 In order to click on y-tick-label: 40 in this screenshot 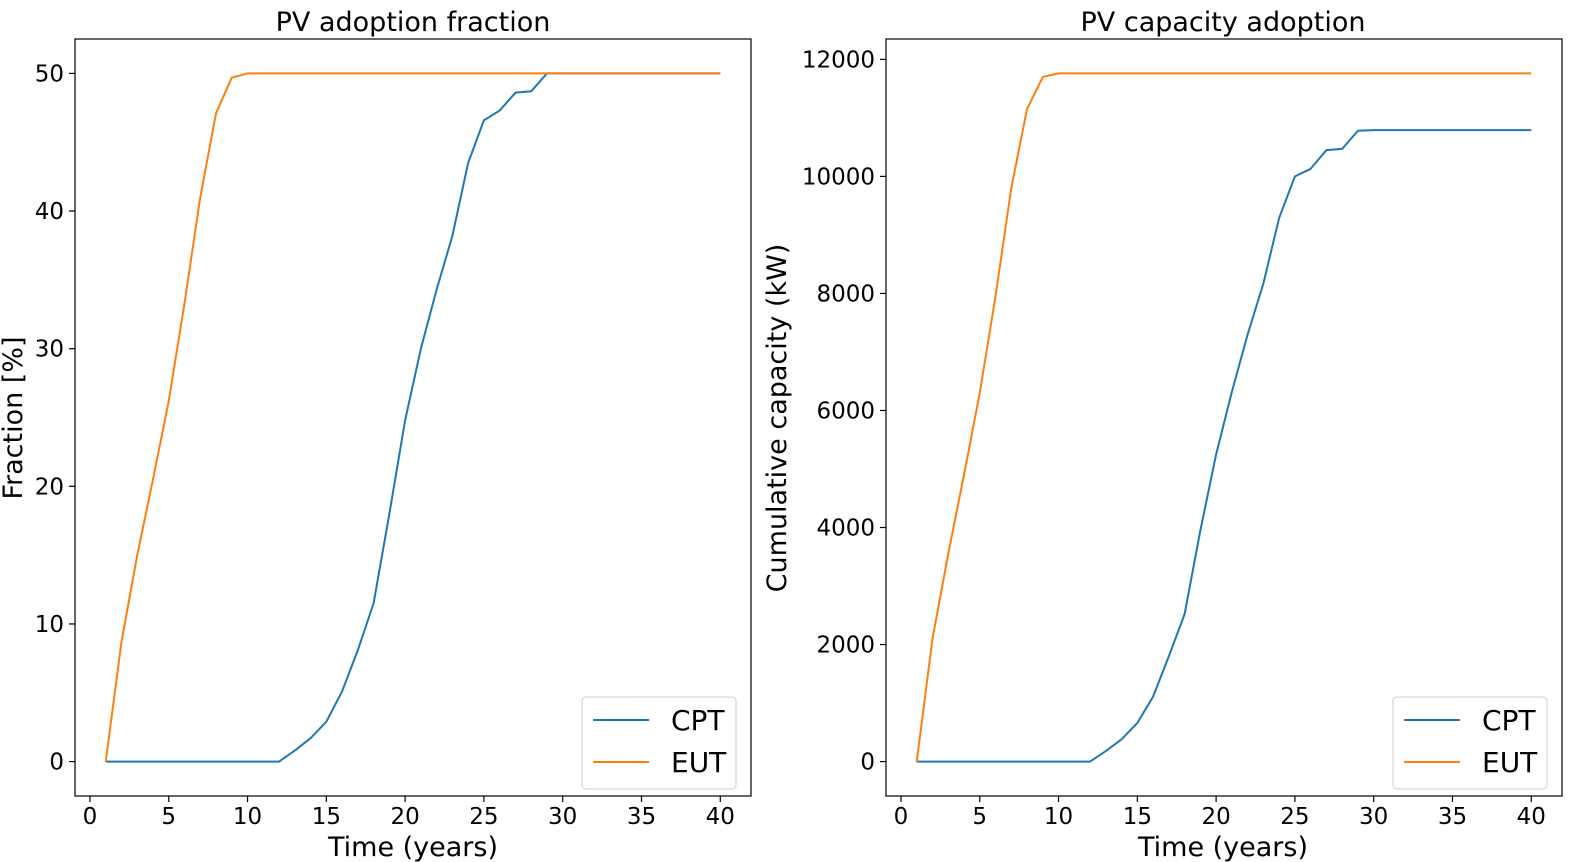, I will do `click(49, 212)`.